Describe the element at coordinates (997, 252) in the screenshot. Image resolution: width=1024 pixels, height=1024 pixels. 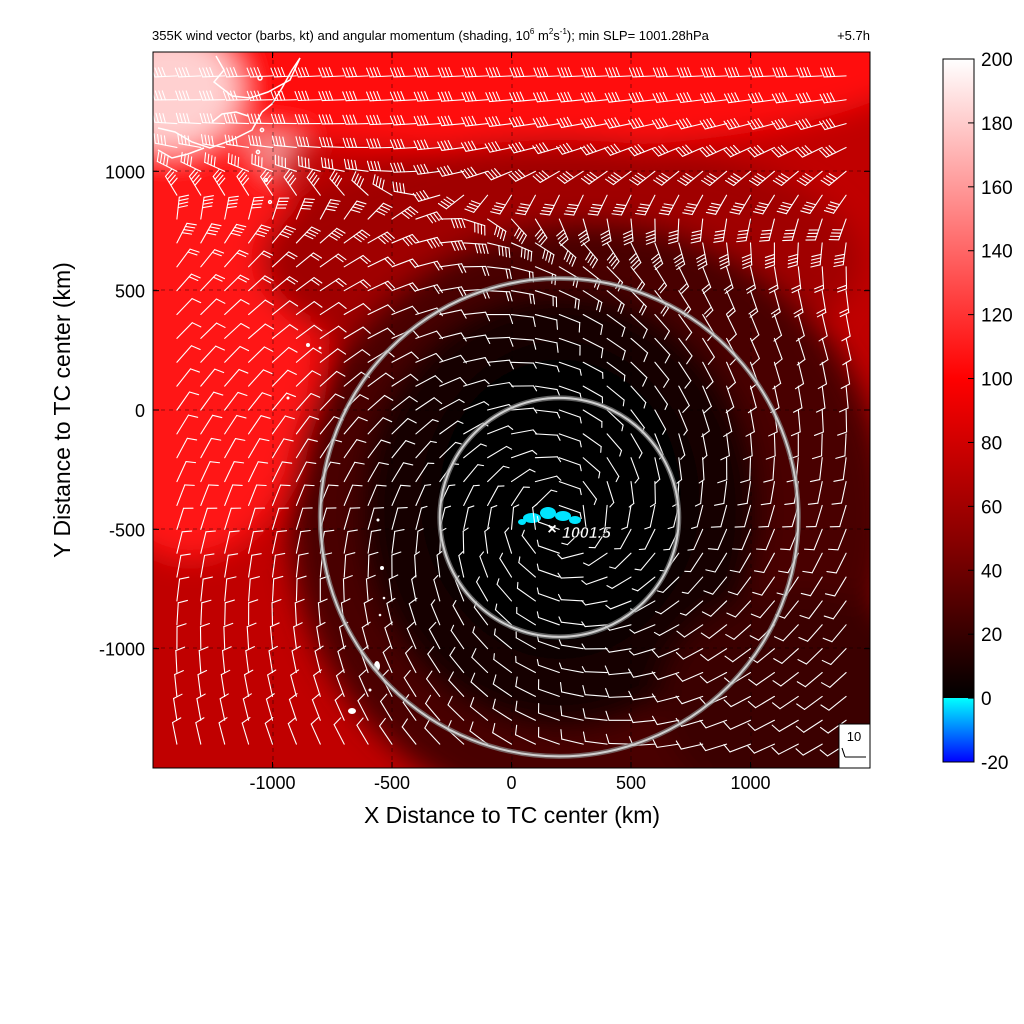
I see `colorbar-tick-label: 140` at that location.